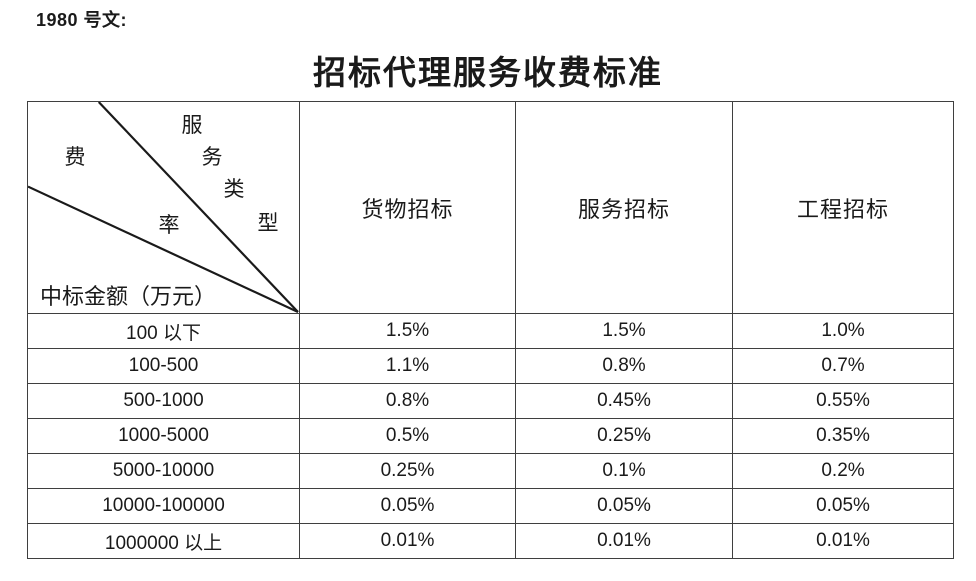 This screenshot has height=581, width=976. What do you see at coordinates (212, 157) in the screenshot?
I see `corner-service-type-char: 务` at bounding box center [212, 157].